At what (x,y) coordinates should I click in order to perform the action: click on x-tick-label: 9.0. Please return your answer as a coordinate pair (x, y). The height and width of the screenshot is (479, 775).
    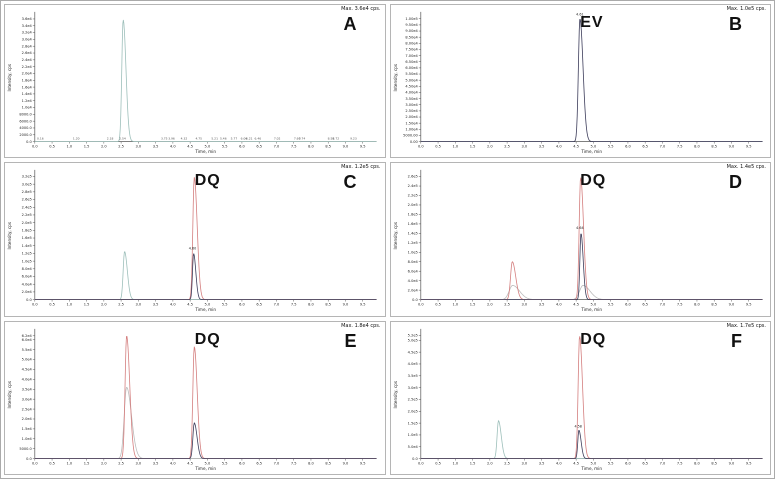
    Looking at the image, I should click on (731, 305).